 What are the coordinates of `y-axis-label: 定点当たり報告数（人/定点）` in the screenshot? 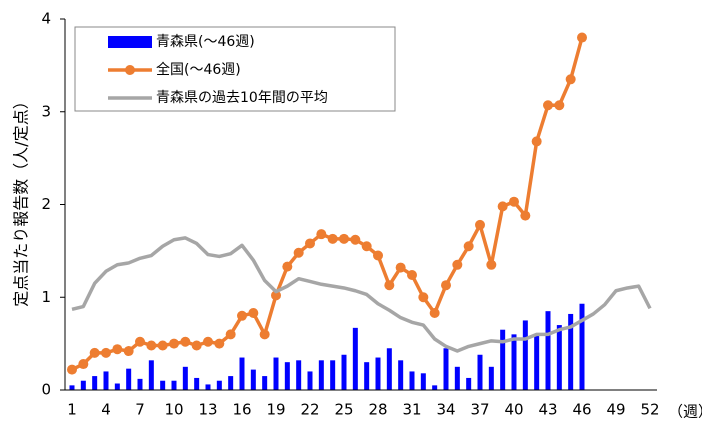 It's located at (21, 199).